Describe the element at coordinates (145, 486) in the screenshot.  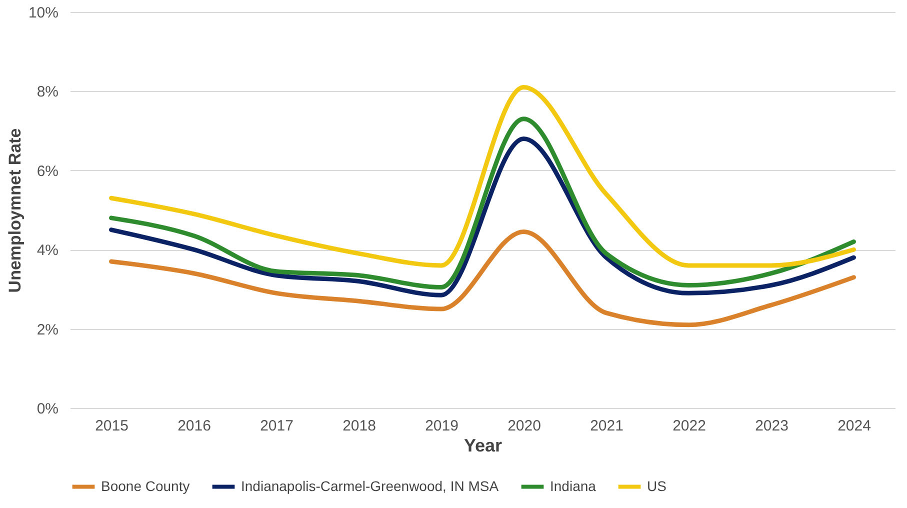
I see `legend-label: Boone County` at that location.